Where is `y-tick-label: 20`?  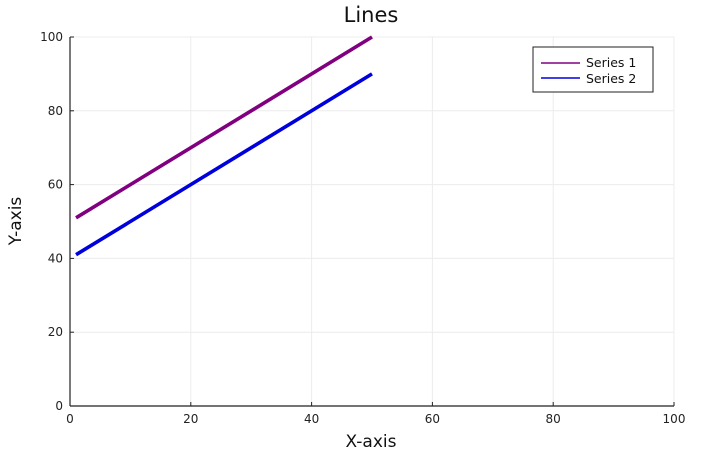 y-tick-label: 20 is located at coordinates (55, 332).